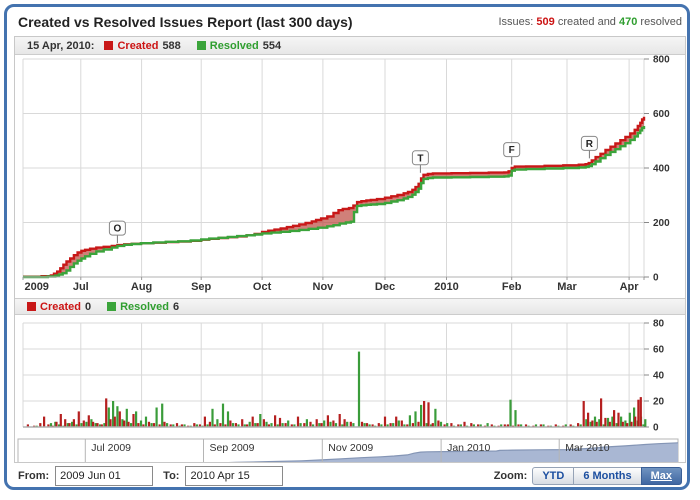  What do you see at coordinates (111, 448) in the screenshot?
I see `svg-text: Jul 2009` at bounding box center [111, 448].